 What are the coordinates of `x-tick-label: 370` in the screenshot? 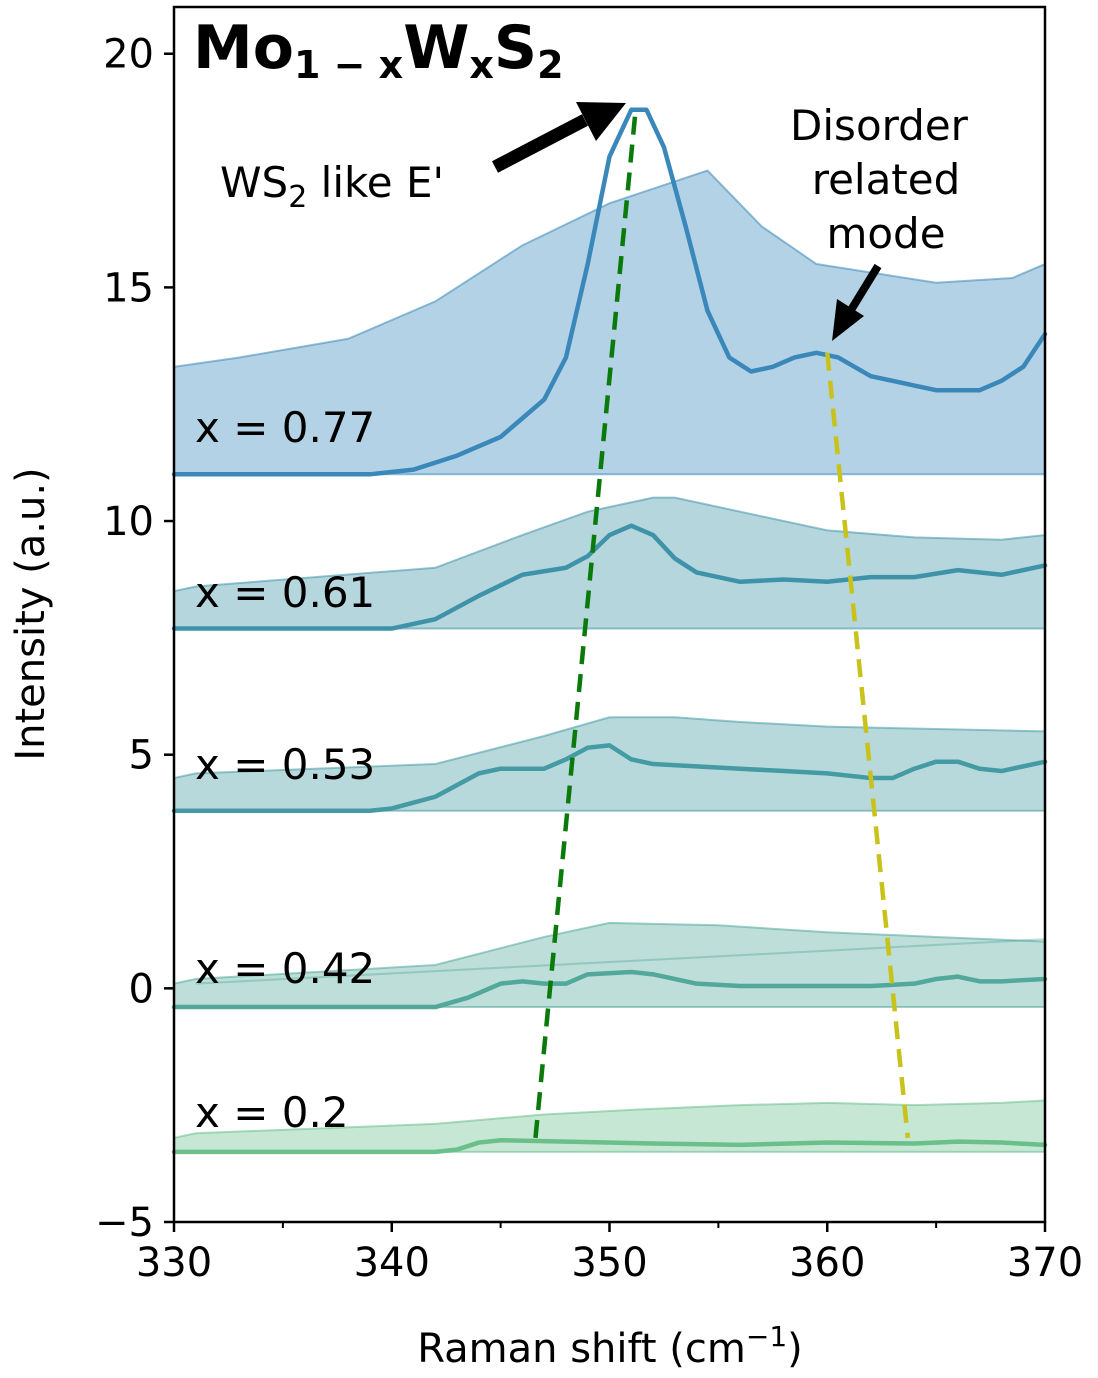 It's located at (1045, 1263).